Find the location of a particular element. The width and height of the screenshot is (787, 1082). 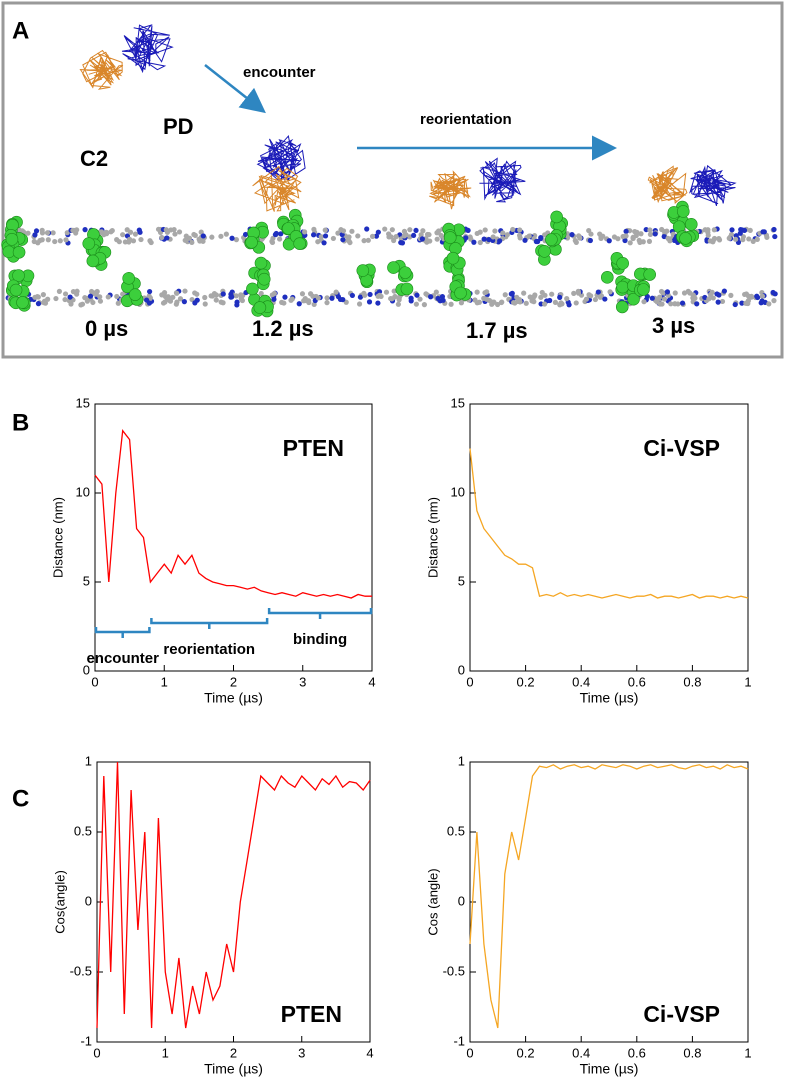

time-label: 1.2 µs is located at coordinates (283, 328).